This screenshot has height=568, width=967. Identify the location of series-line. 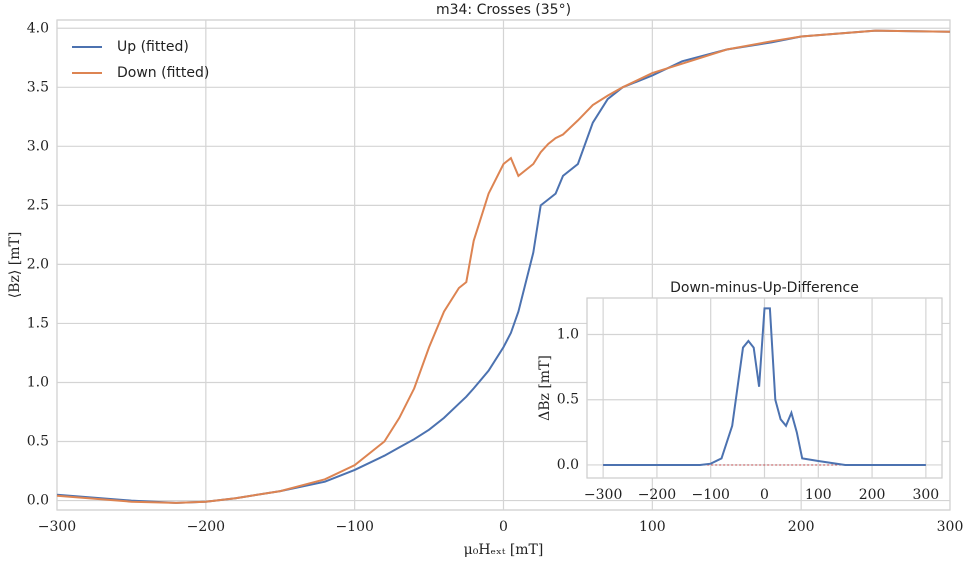
(764, 386).